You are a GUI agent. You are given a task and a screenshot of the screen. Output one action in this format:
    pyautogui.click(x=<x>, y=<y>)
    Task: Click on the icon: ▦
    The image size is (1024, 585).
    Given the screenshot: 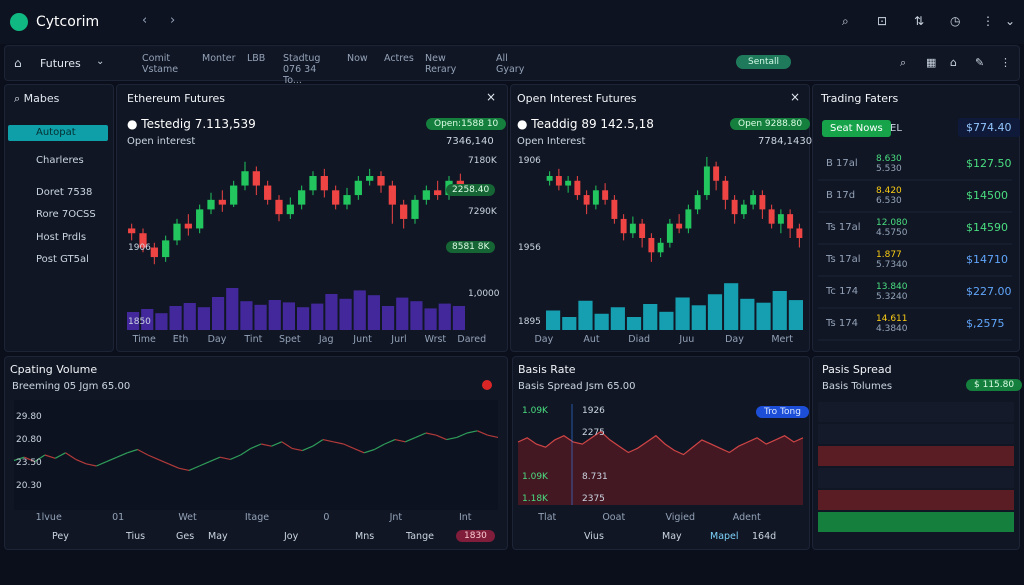 What is the action you would take?
    pyautogui.click(x=931, y=62)
    